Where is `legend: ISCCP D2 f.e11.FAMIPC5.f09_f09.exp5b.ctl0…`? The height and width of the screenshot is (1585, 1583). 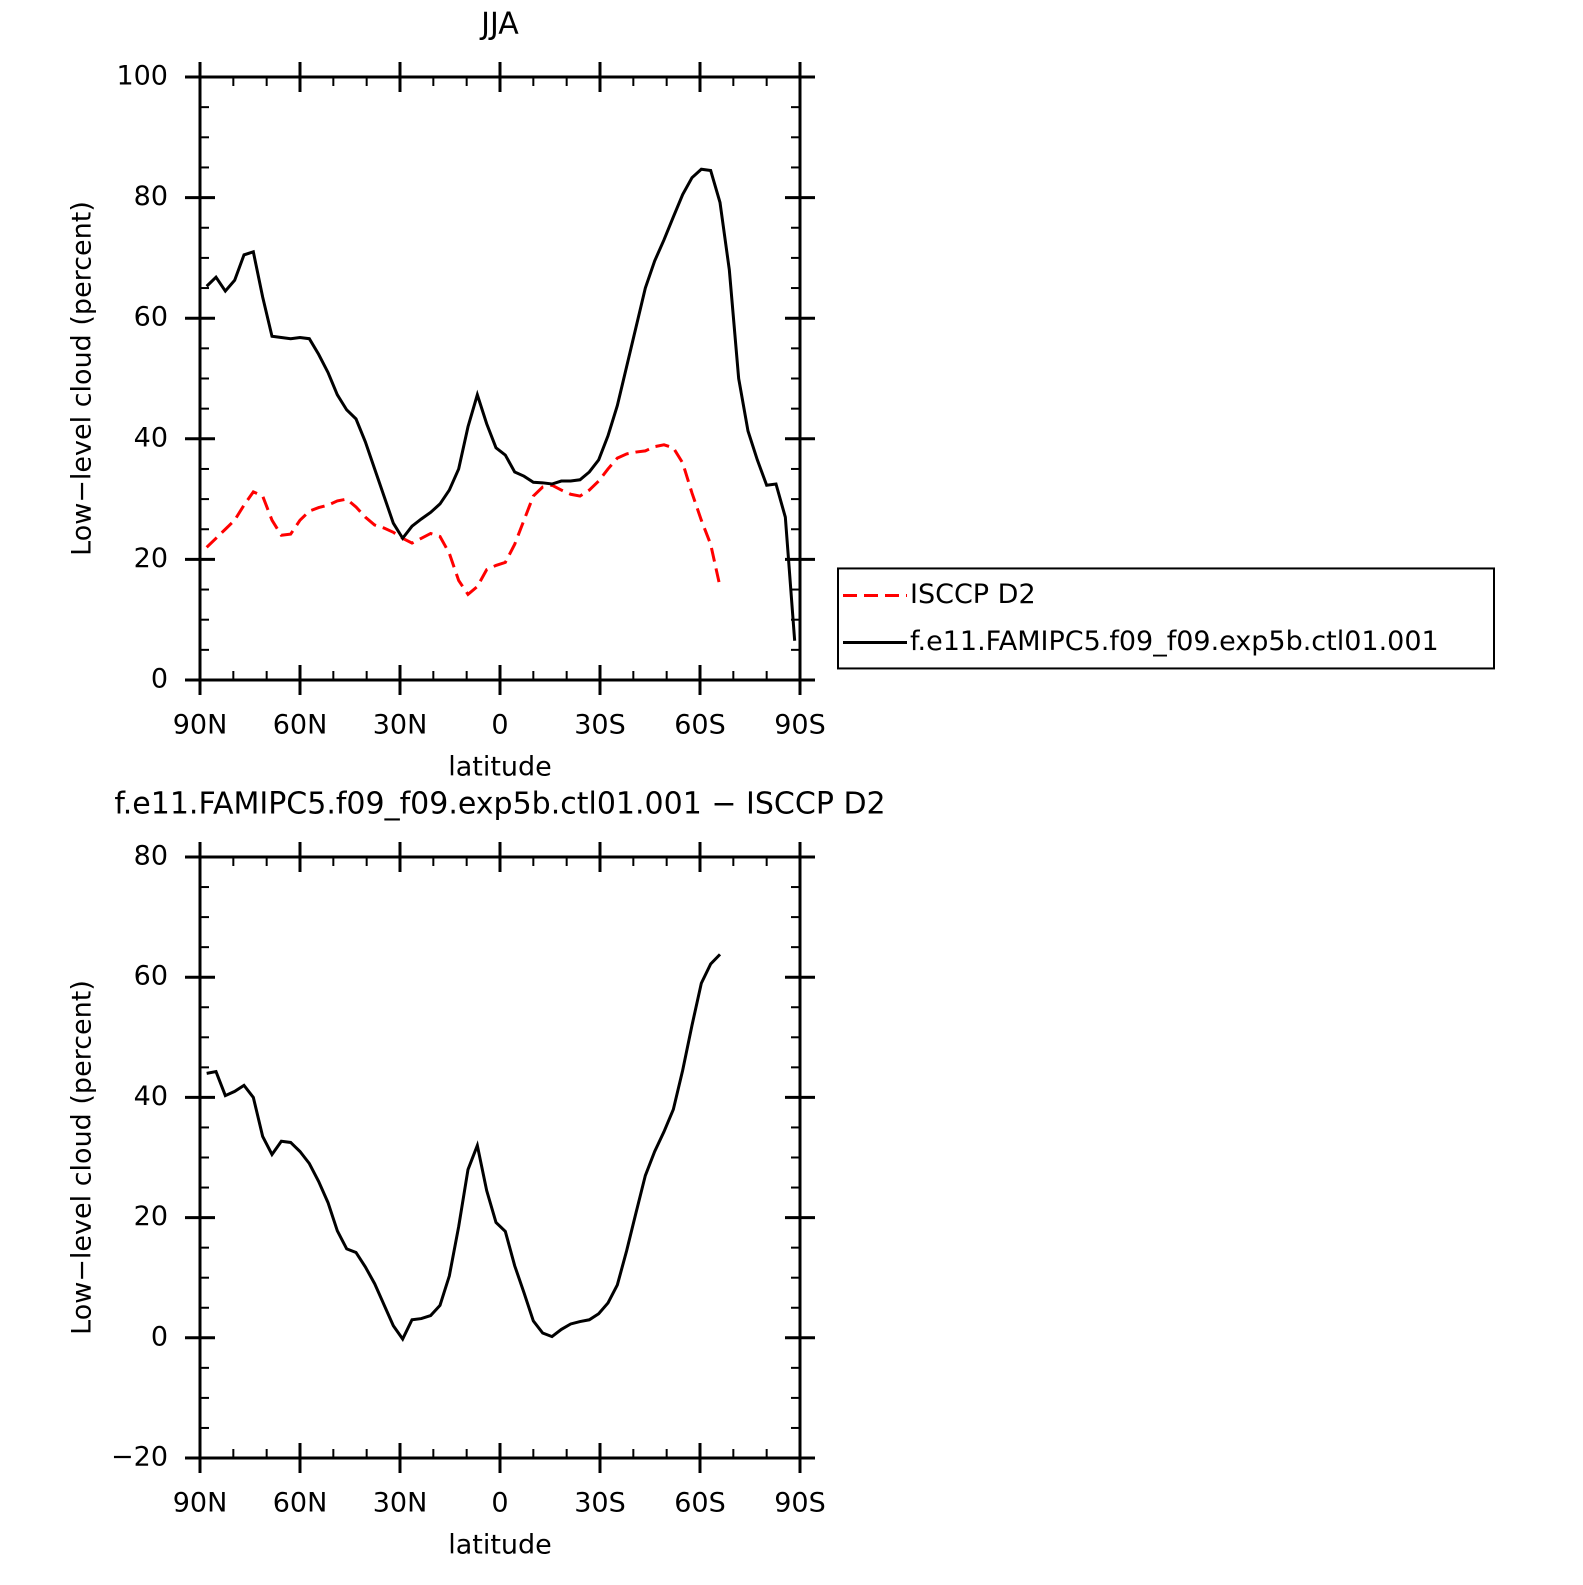
legend: ISCCP D2 f.e11.FAMIPC5.f09_f09.exp5b.ctl0… is located at coordinates (1166, 618).